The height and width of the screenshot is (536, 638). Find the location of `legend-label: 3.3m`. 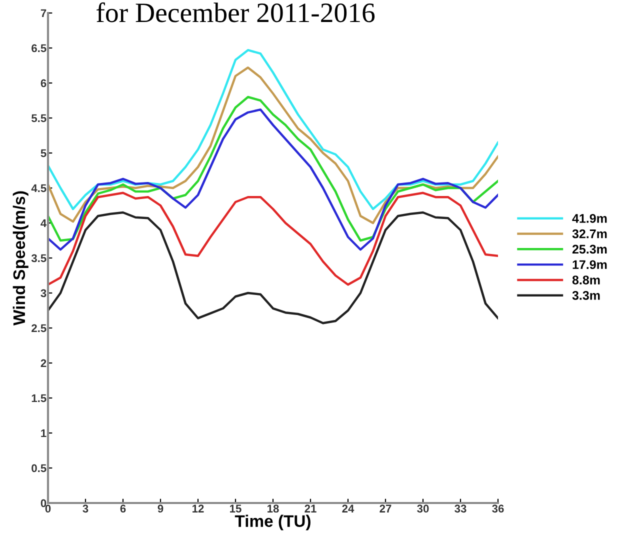

legend-label: 3.3m is located at coordinates (586, 295).